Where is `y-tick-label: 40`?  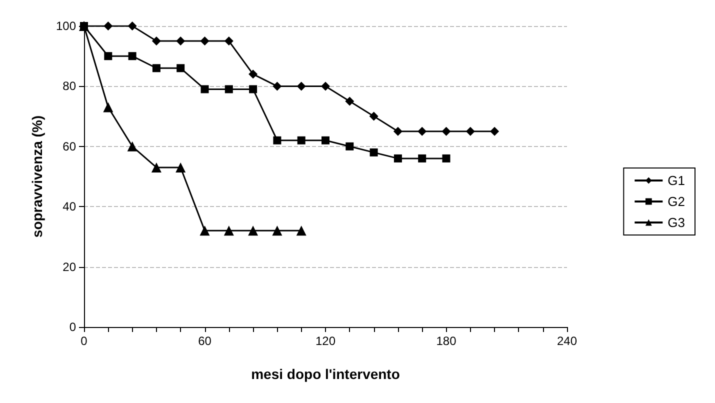 y-tick-label: 40 is located at coordinates (69, 207).